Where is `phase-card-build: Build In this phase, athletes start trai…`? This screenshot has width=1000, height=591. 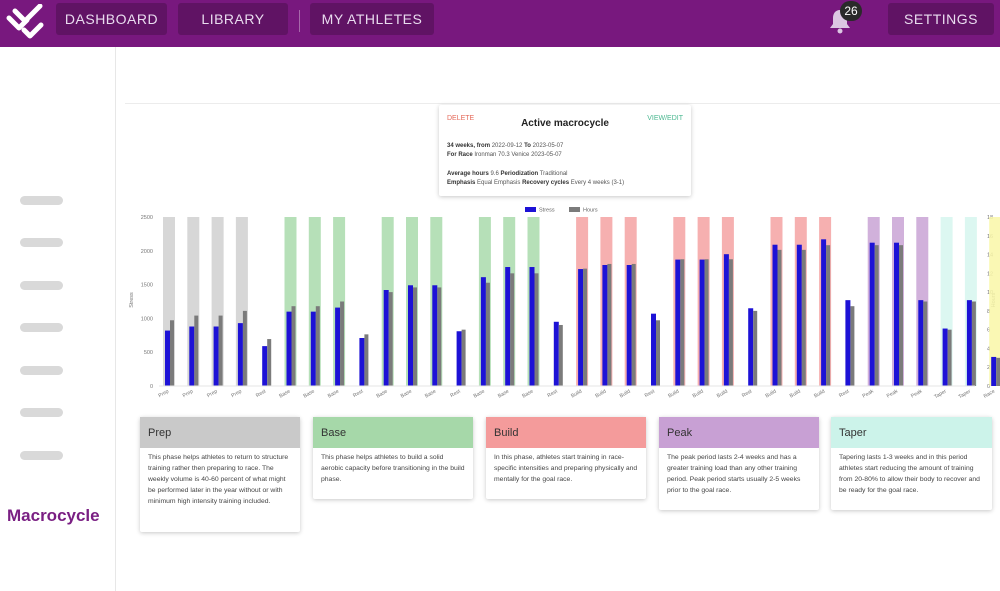 phase-card-build: Build In this phase, athletes start trai… is located at coordinates (566, 458).